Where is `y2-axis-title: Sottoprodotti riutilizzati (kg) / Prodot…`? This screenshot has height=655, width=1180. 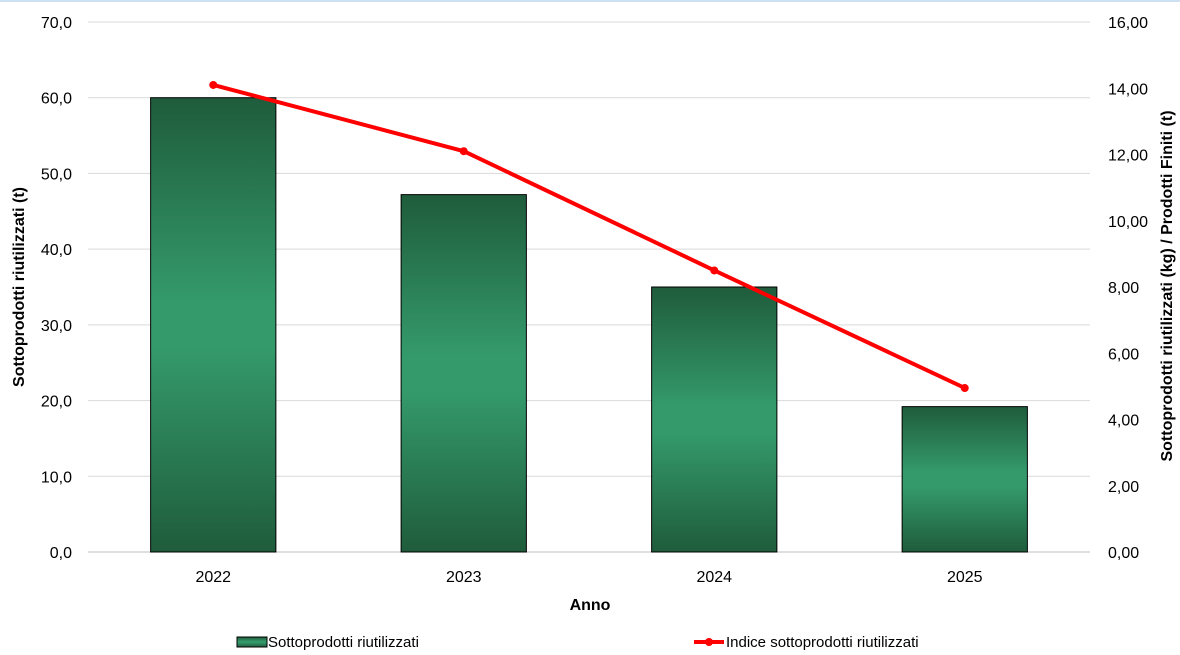 y2-axis-title: Sottoprodotti riutilizzati (kg) / Prodot… is located at coordinates (1167, 285).